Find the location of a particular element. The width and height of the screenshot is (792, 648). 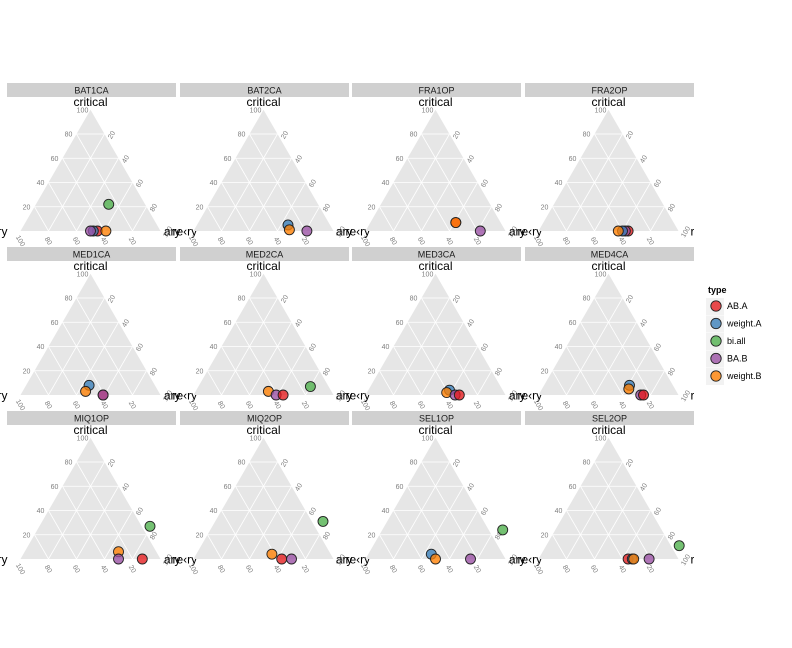

facet-strip-label: SEL1OP is located at coordinates (436, 419).